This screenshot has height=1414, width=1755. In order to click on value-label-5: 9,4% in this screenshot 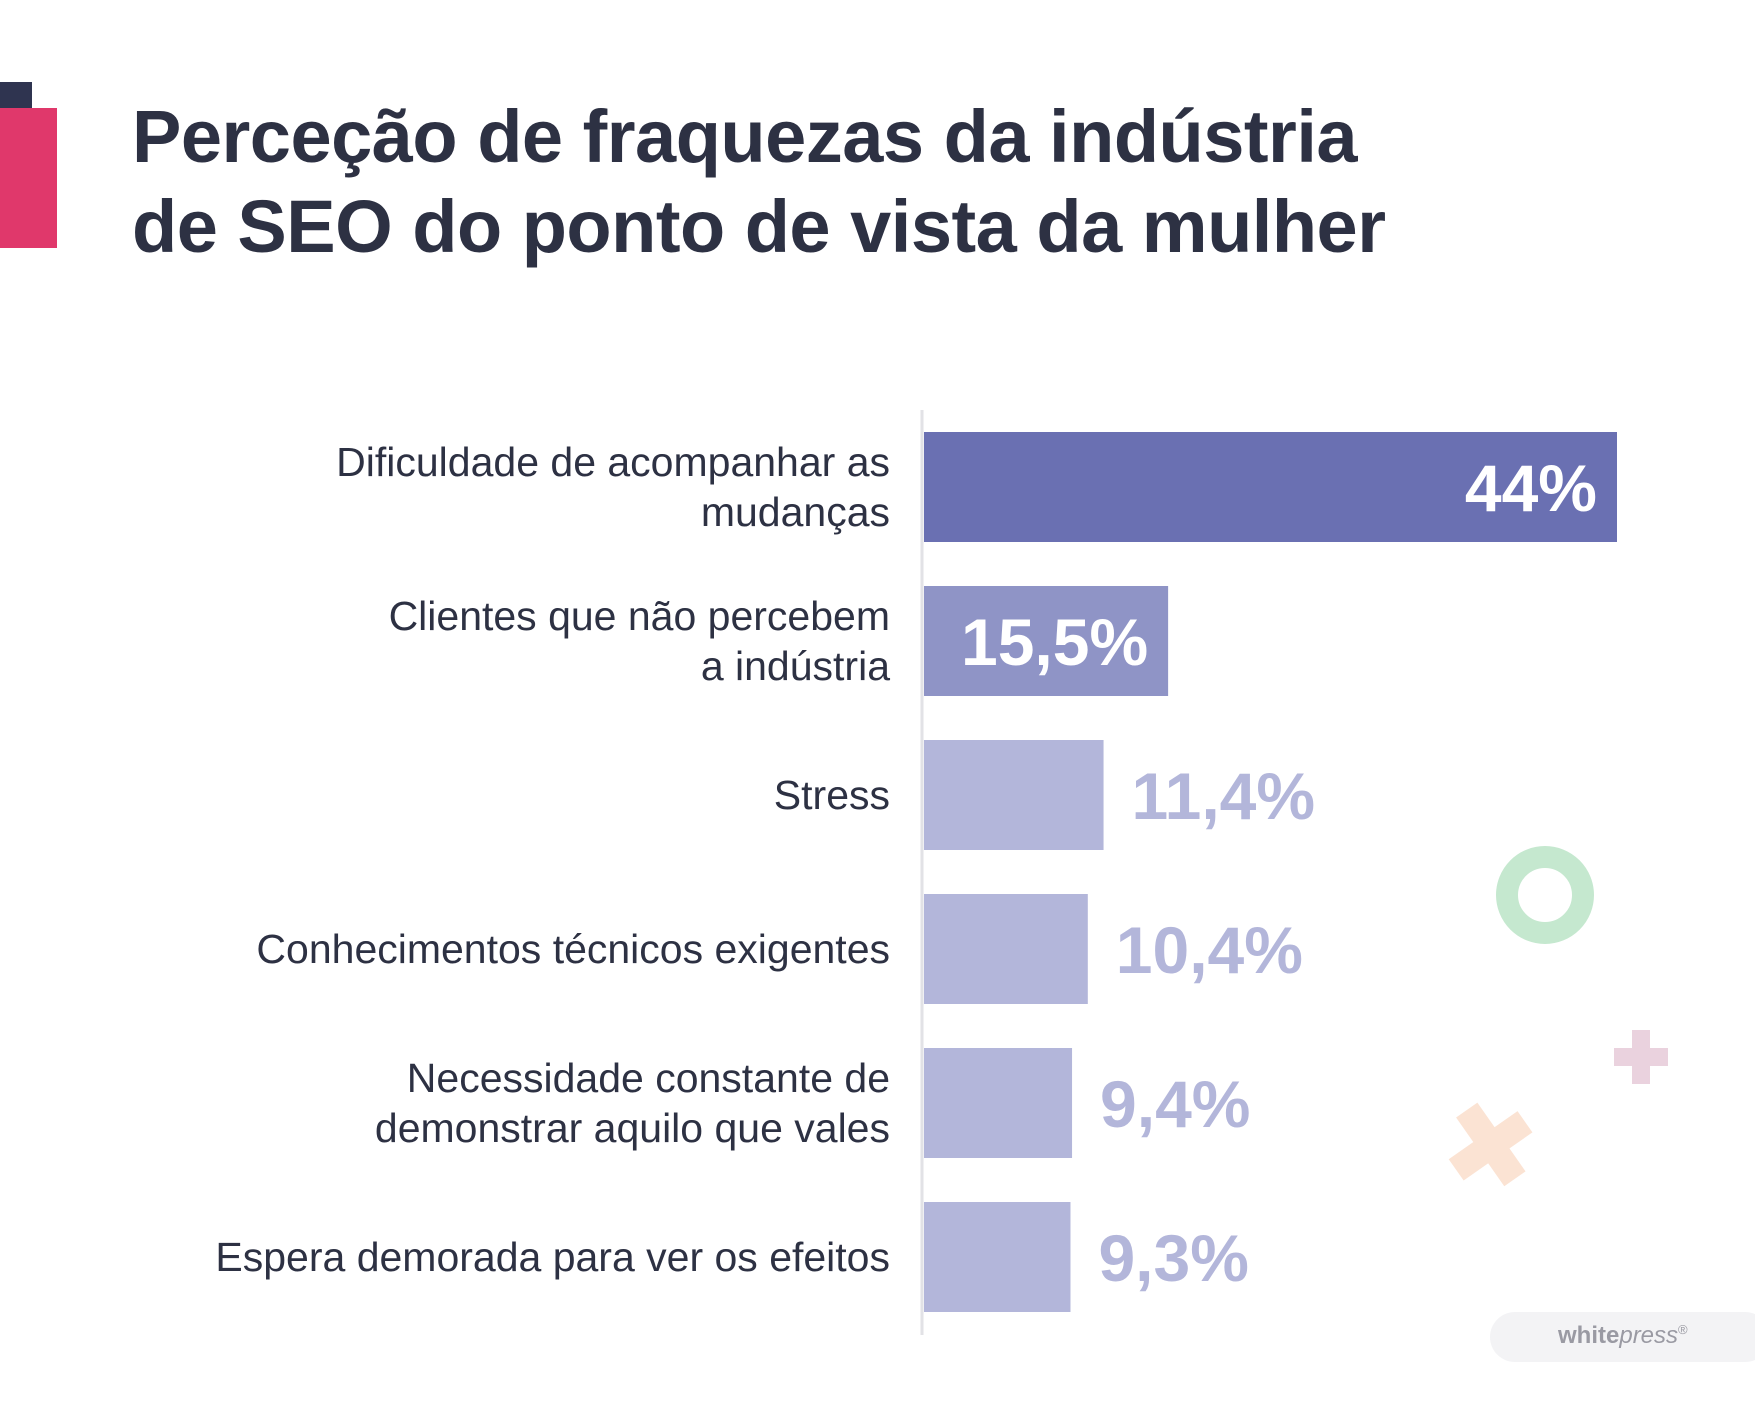, I will do `click(1175, 1104)`.